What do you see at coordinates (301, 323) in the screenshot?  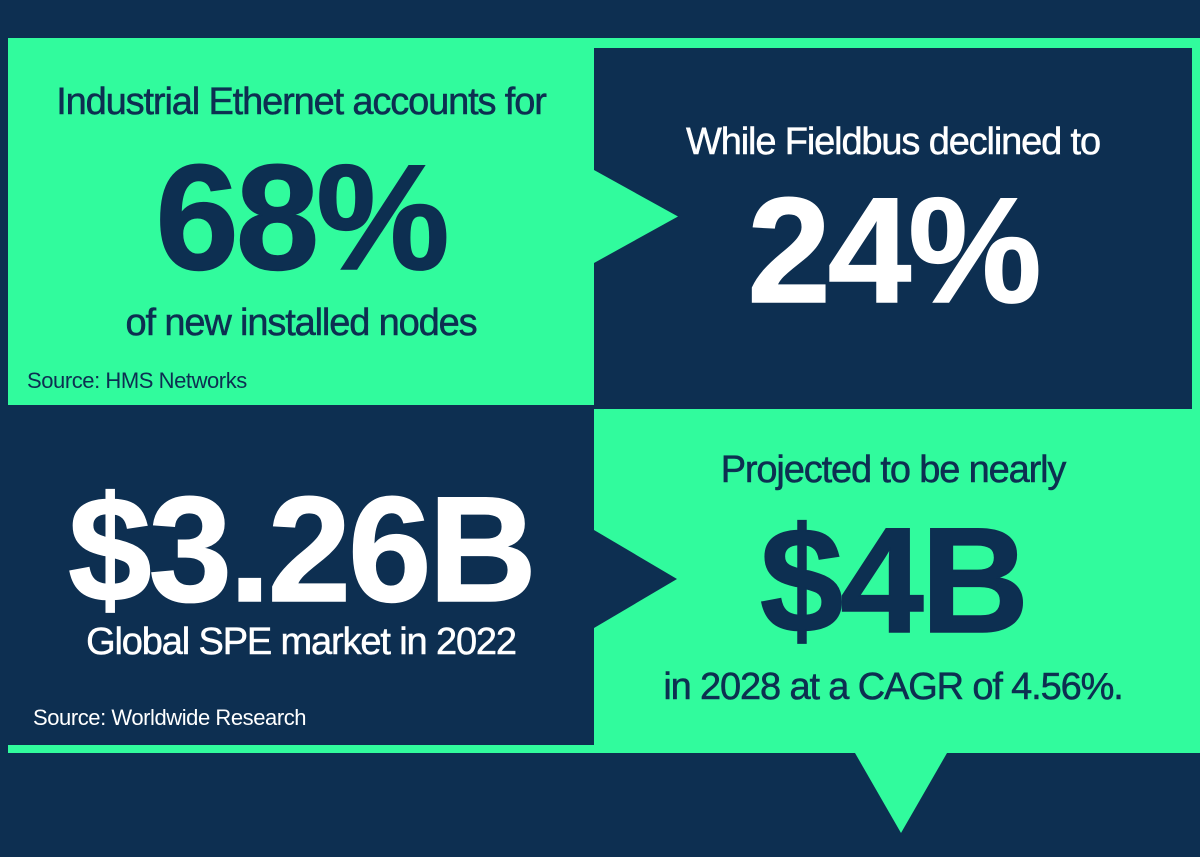 I see `ethernet-subline: of new installed nodes` at bounding box center [301, 323].